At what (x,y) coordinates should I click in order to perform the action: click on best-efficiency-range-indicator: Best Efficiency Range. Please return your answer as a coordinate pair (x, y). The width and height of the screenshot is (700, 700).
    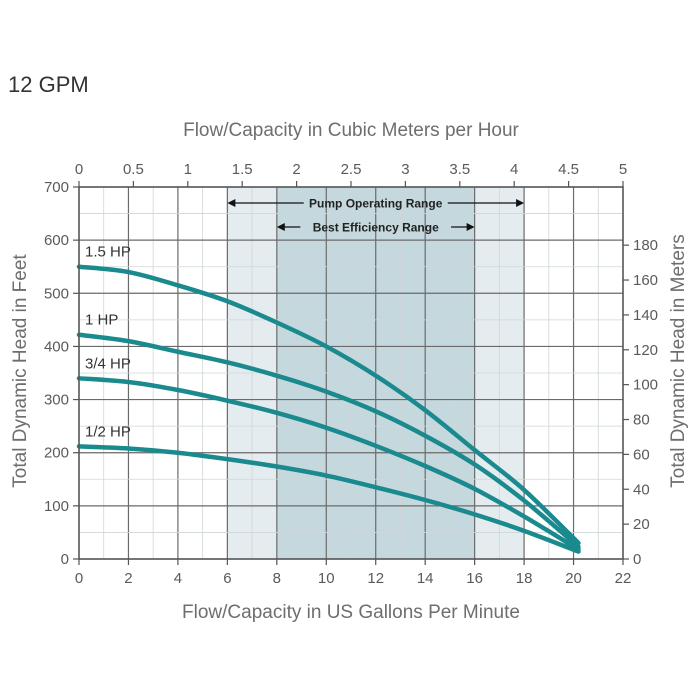
    Looking at the image, I should click on (375, 228).